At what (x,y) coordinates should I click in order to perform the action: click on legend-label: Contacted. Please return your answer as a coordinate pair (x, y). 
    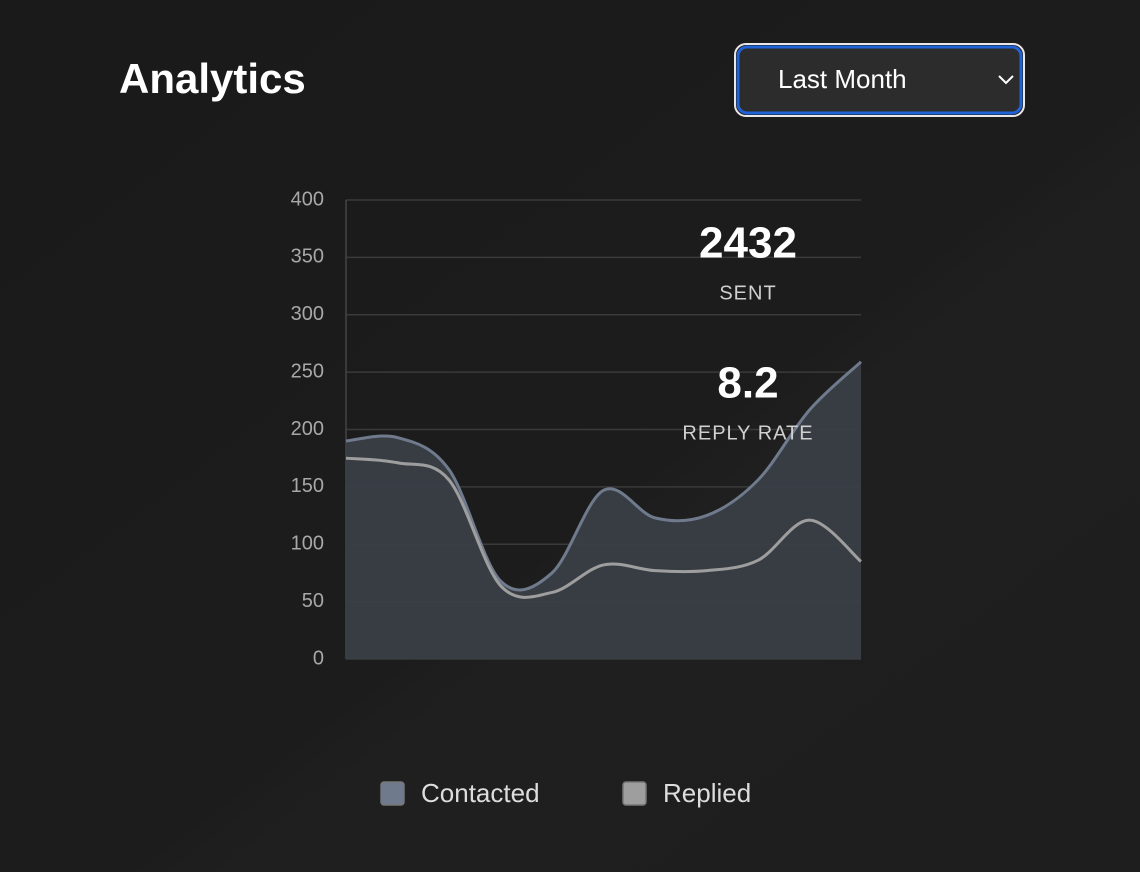
    Looking at the image, I should click on (480, 793).